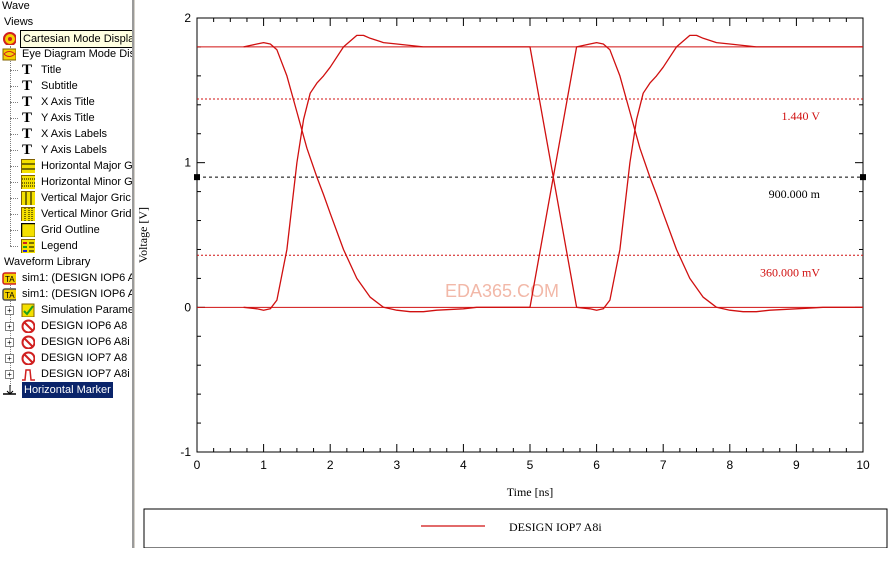  What do you see at coordinates (68, 102) in the screenshot?
I see `tree-item-label: X Axis Title` at bounding box center [68, 102].